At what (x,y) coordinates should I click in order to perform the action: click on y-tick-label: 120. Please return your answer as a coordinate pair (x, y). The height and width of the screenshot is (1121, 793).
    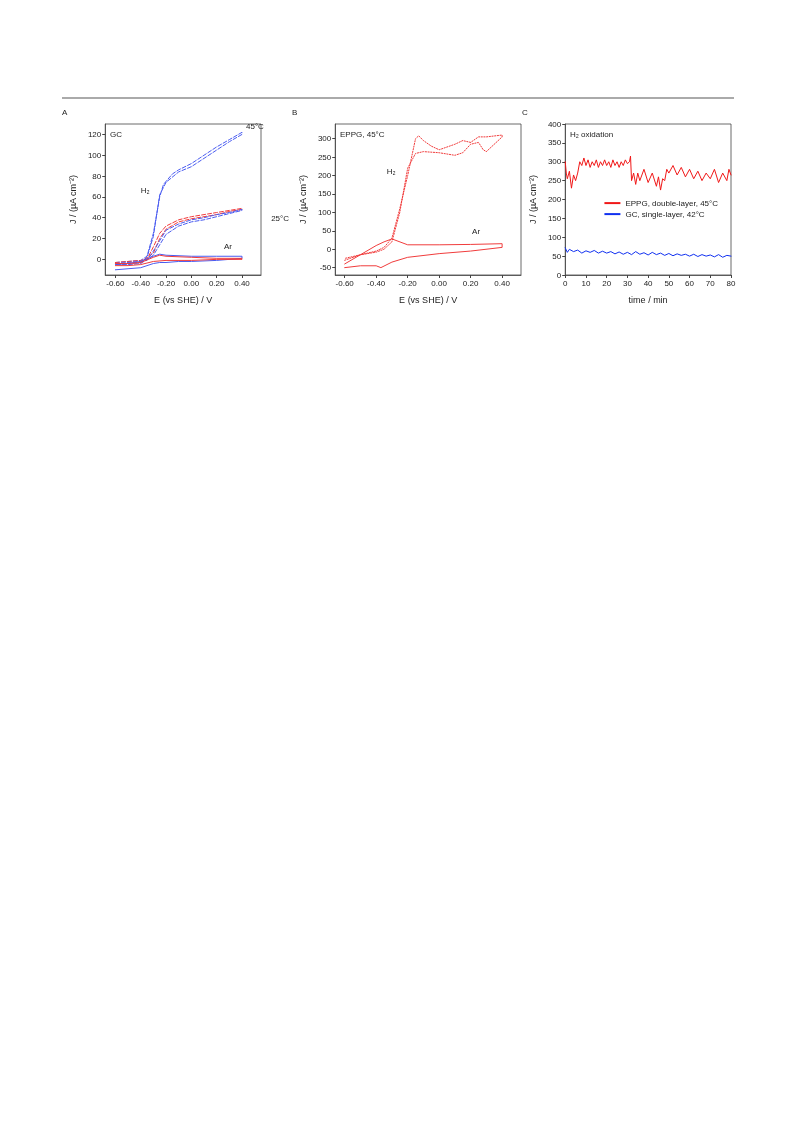
    Looking at the image, I should click on (94, 134).